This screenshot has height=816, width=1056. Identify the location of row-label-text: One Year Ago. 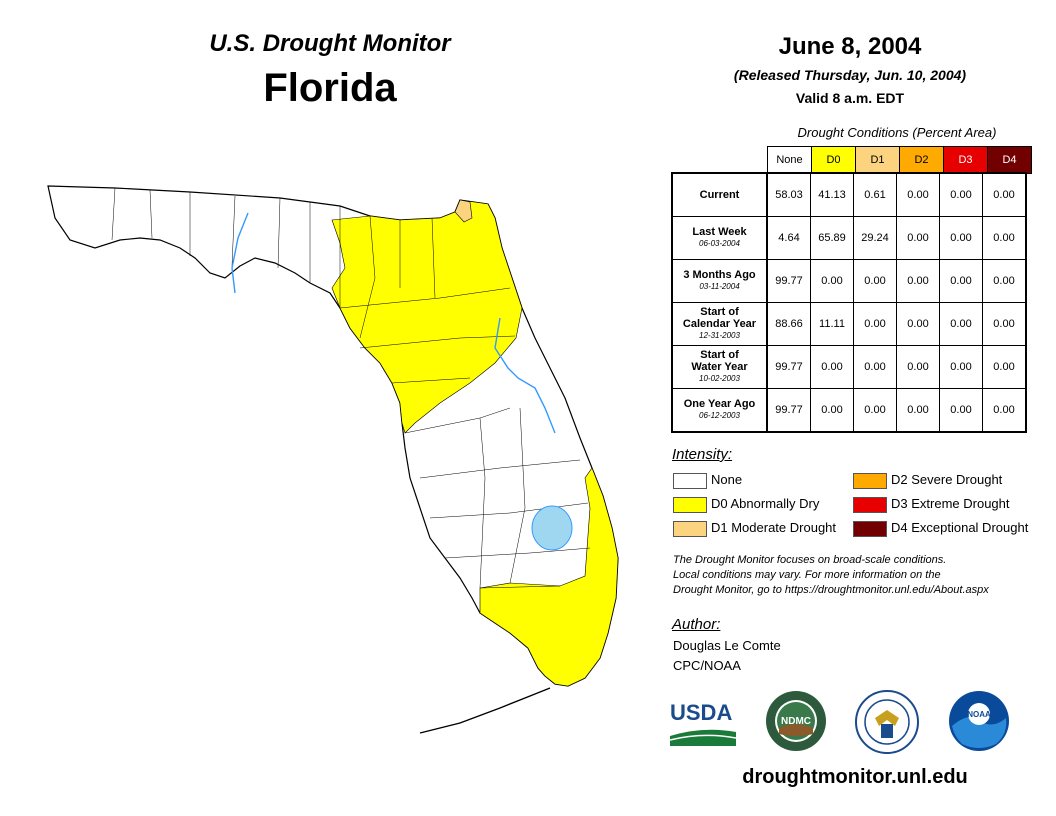
(719, 404).